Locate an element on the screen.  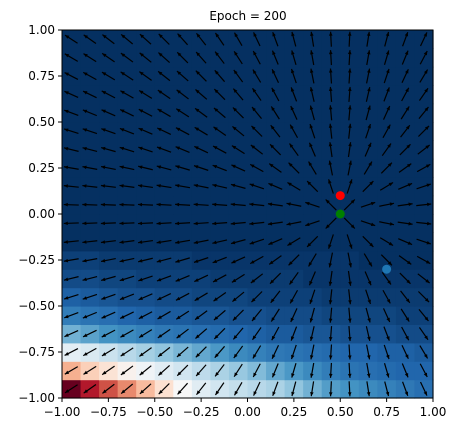
x-tick-label: 0.00 is located at coordinates (247, 412).